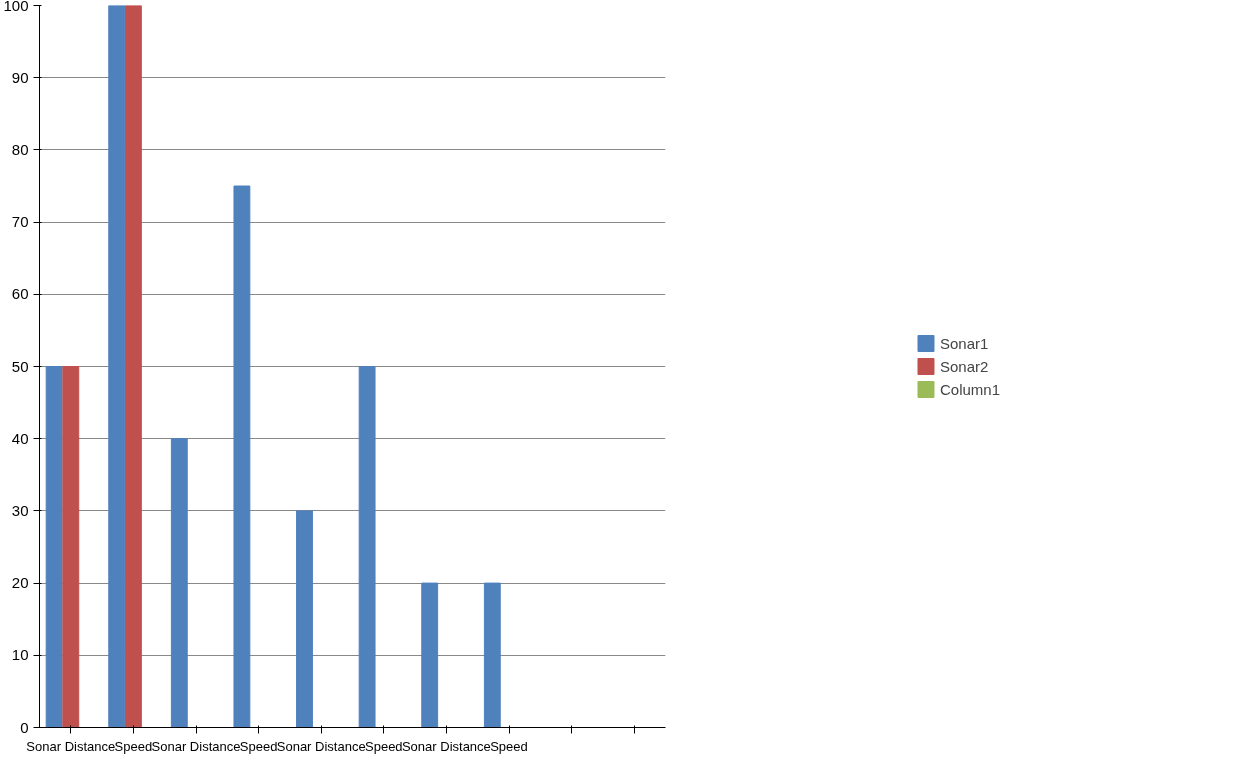  Describe the element at coordinates (20, 149) in the screenshot. I see `y-tick-label: 80` at that location.